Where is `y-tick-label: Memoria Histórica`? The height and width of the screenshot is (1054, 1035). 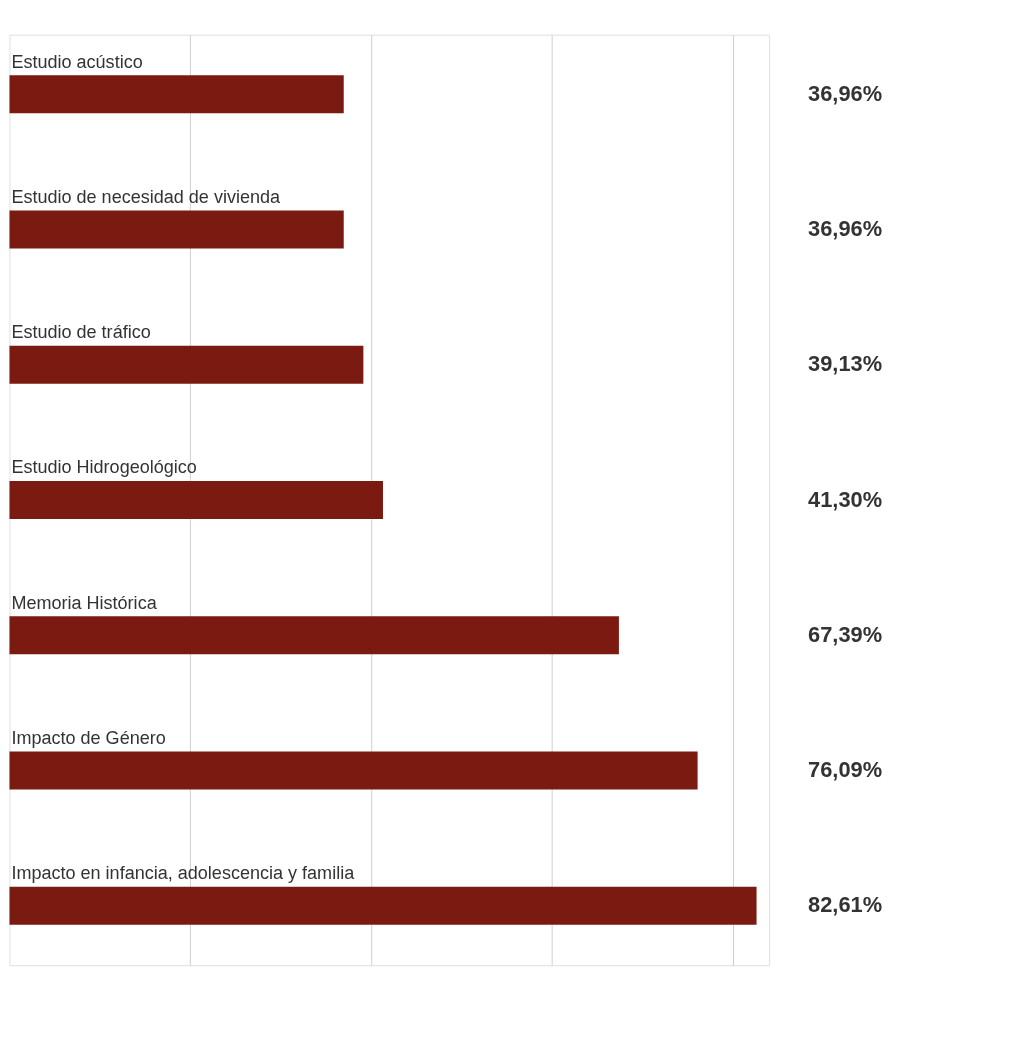
y-tick-label: Memoria Histórica is located at coordinates (84, 602).